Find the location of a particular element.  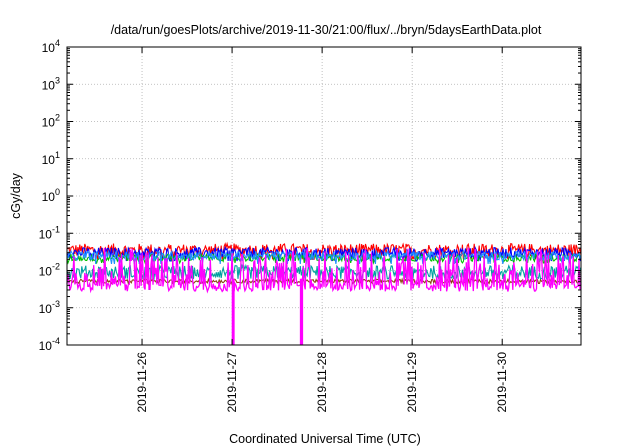

y-tick-label: 10⁻¹ is located at coordinates (49, 232).